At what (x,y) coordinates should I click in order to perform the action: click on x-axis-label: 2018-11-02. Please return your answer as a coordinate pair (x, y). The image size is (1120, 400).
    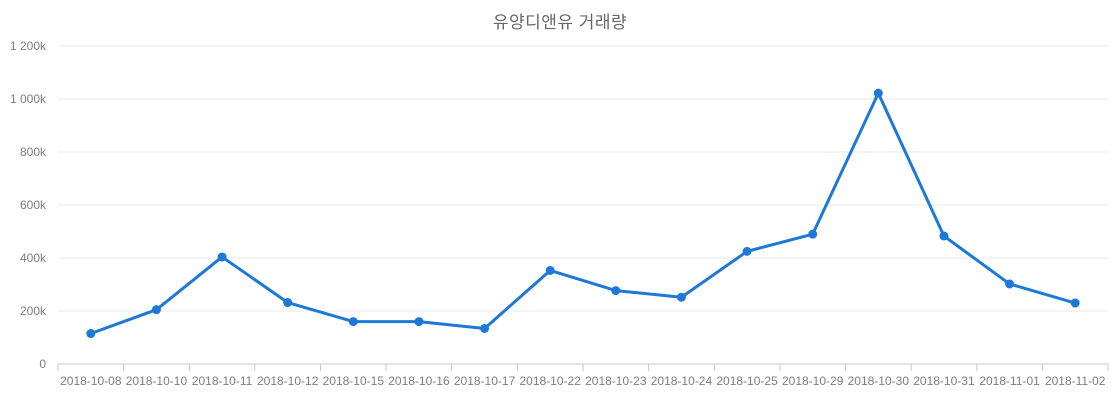
    Looking at the image, I should click on (1075, 381).